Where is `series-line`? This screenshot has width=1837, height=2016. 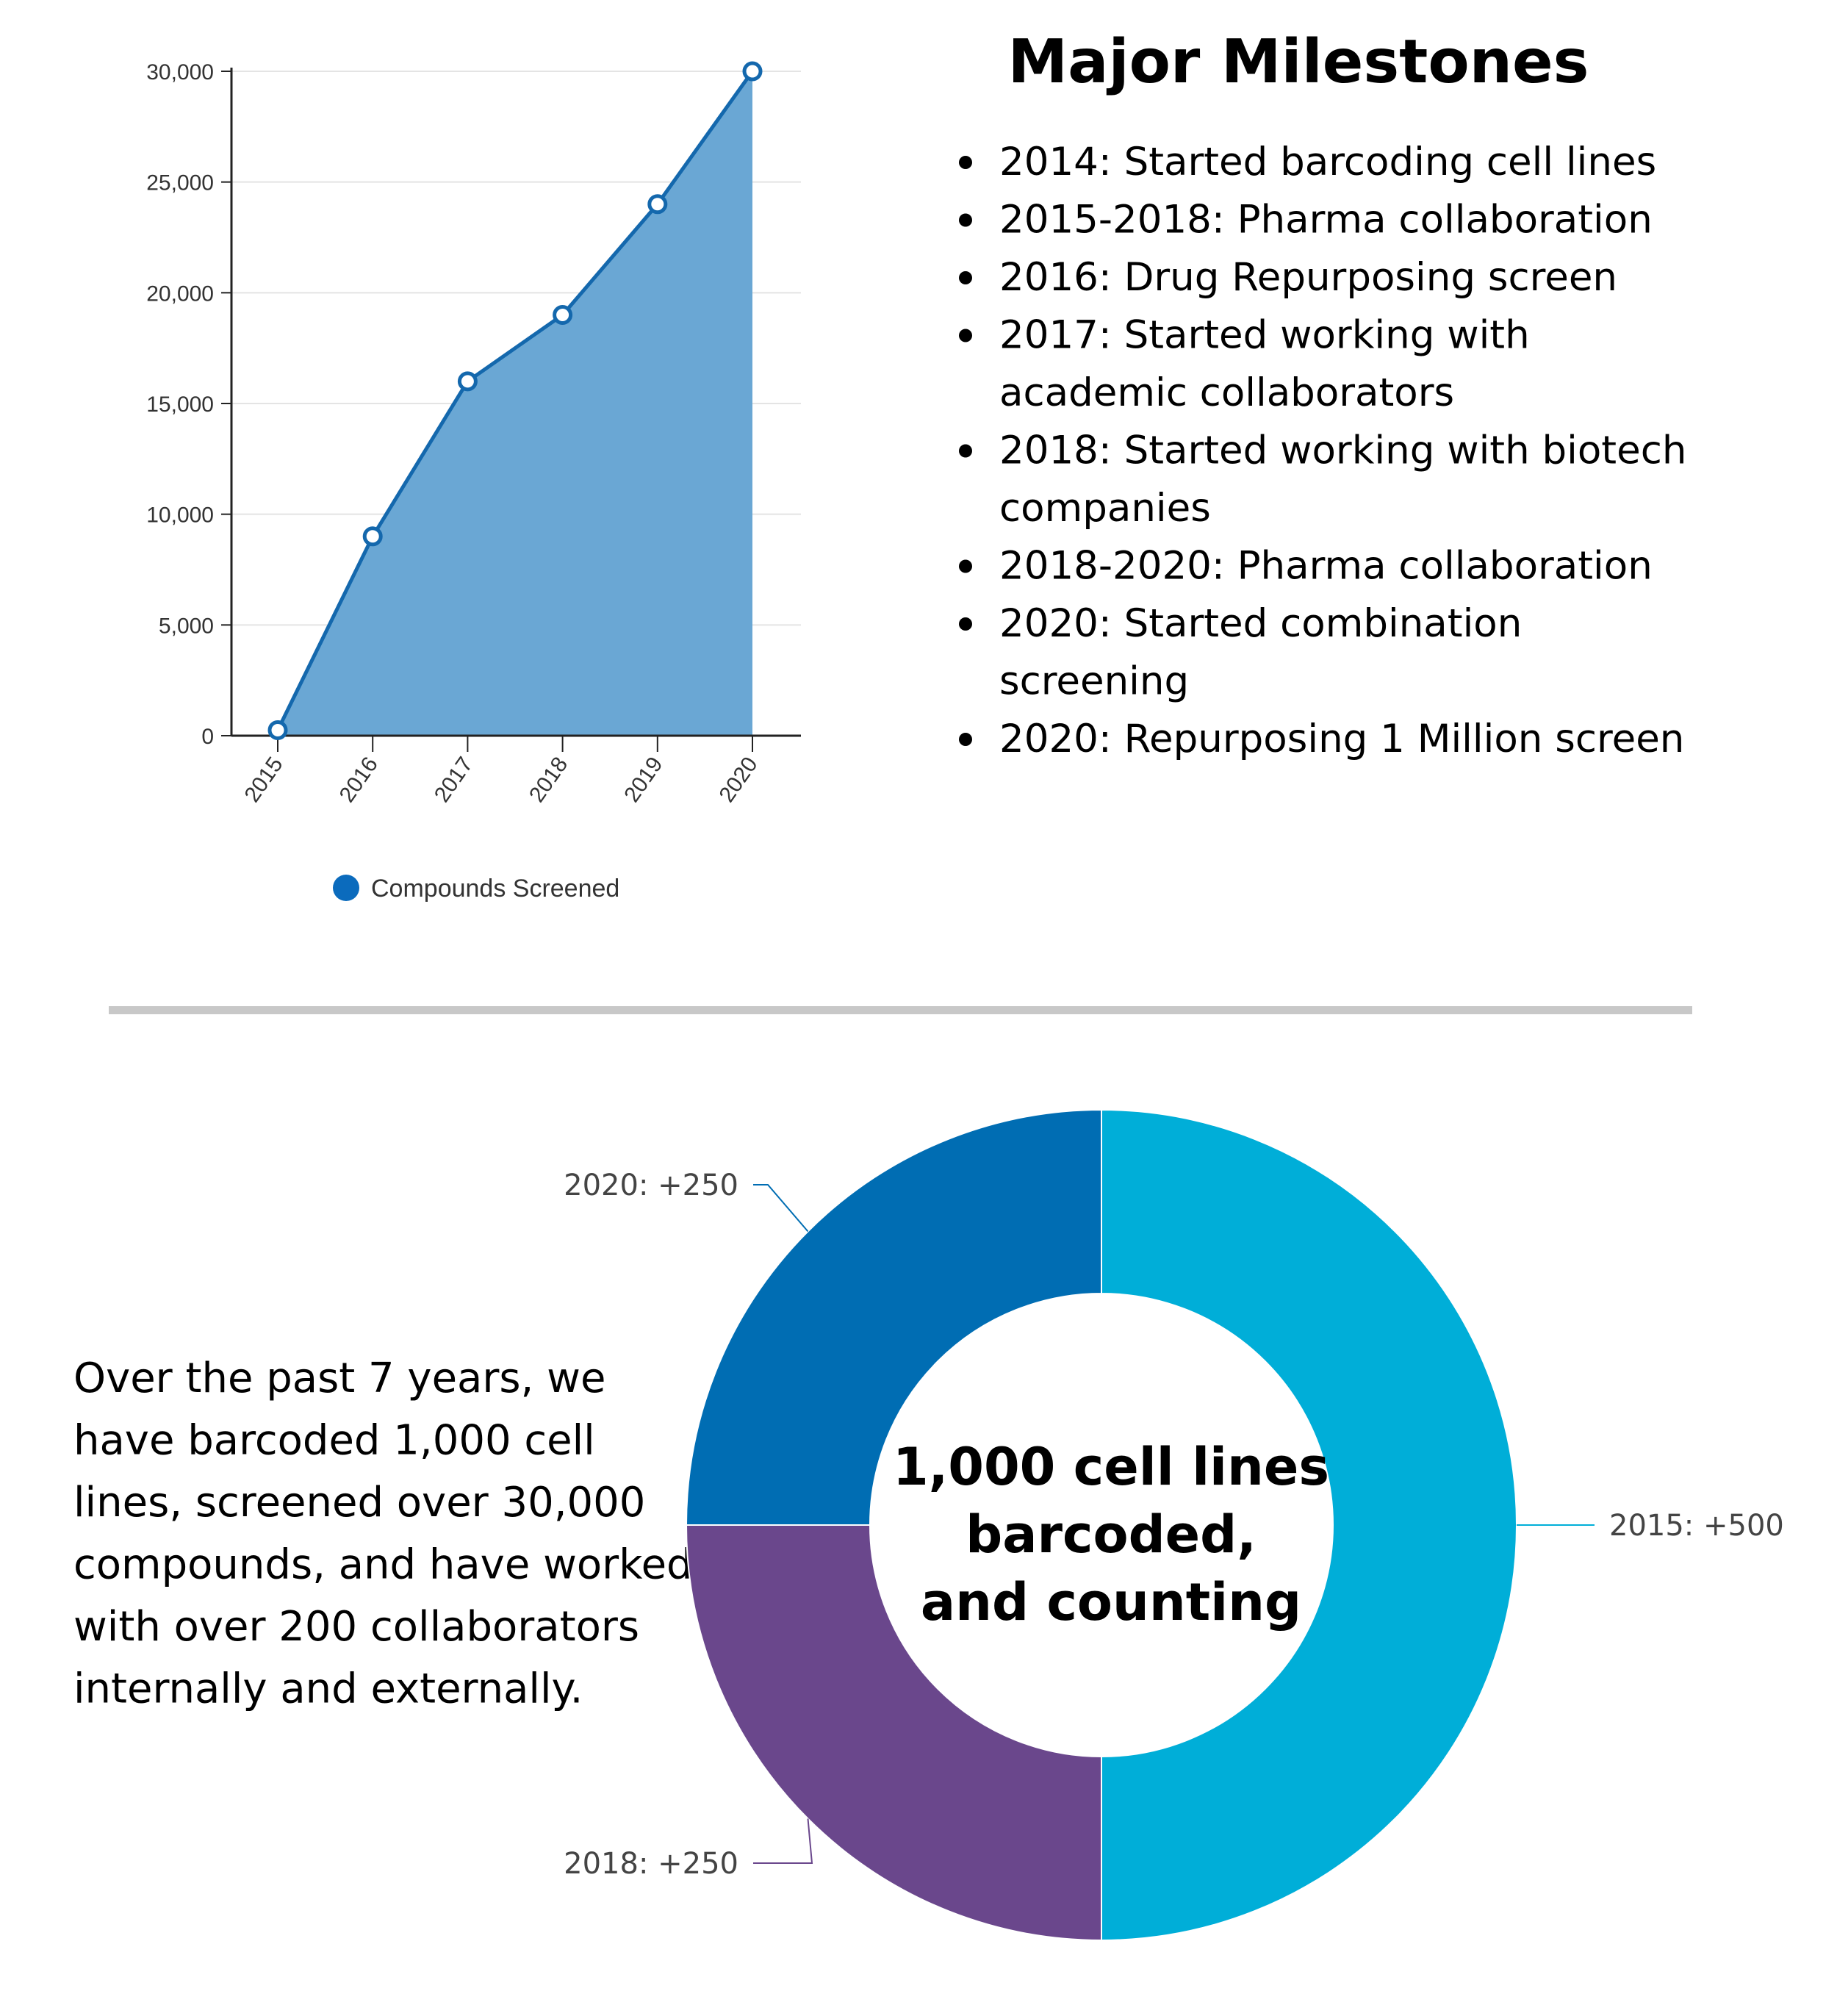
series-line is located at coordinates (515, 400).